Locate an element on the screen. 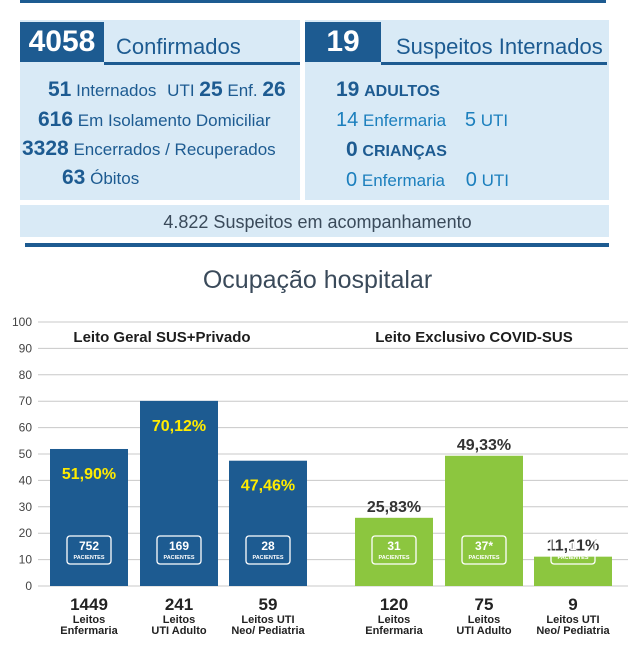 The width and height of the screenshot is (635, 654). chart-title: Ocupação hospitalar is located at coordinates (317, 280).